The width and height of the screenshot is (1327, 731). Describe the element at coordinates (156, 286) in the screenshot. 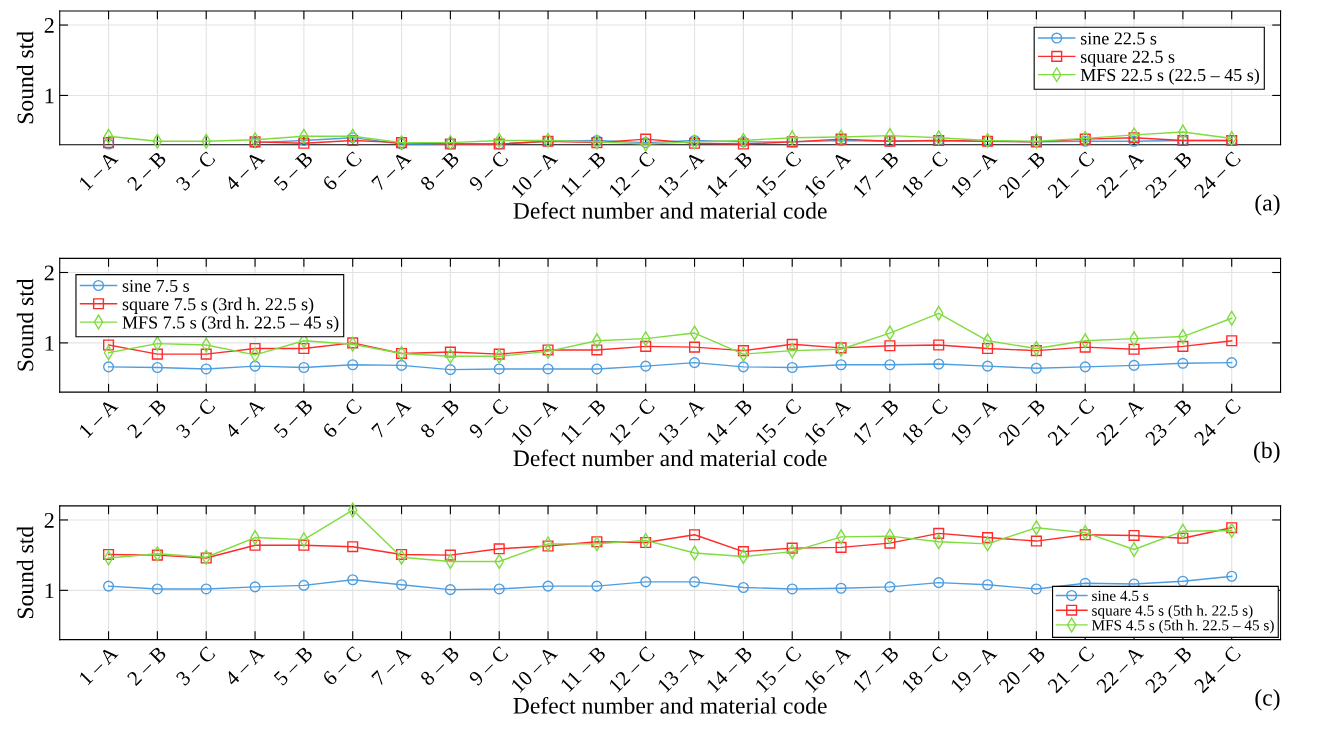

I see `legend-label: sine 7.5 s` at that location.